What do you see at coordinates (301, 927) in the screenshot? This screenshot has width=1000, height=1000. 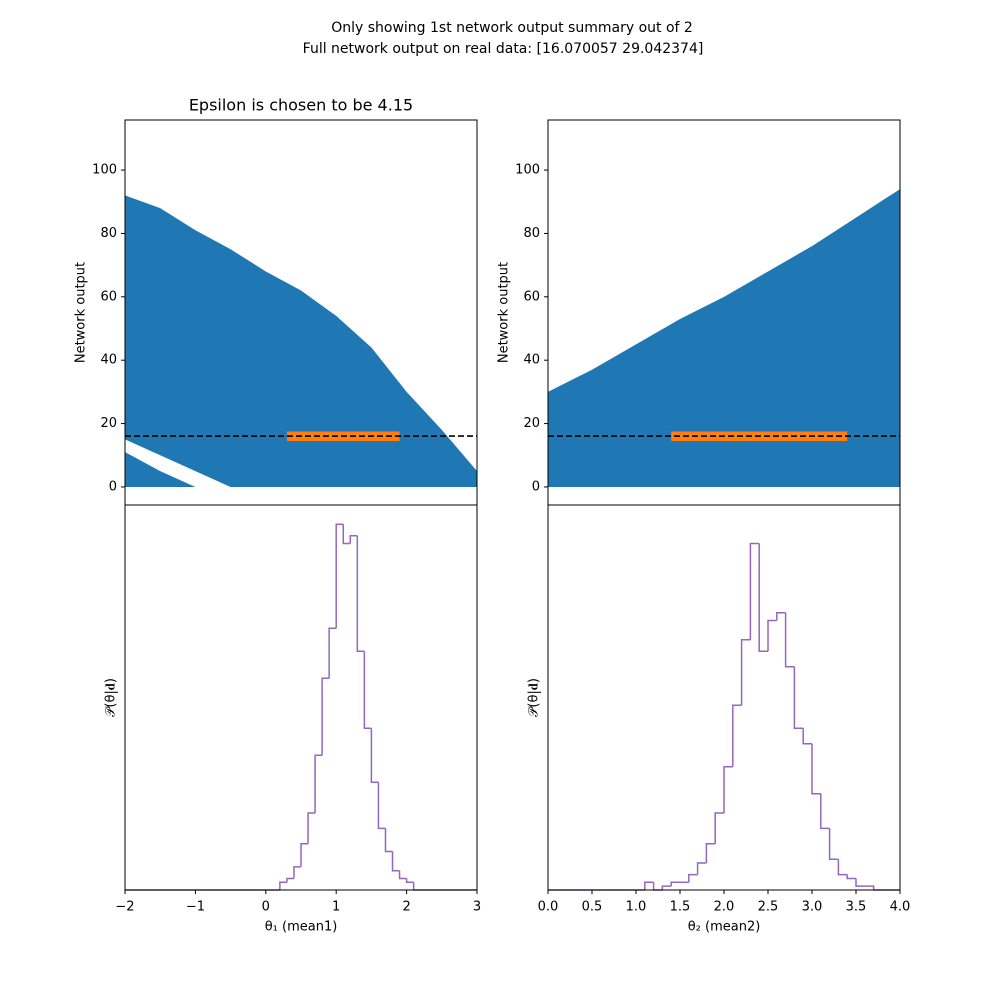 I see `x-axis-label: θ₁ (mean1)` at bounding box center [301, 927].